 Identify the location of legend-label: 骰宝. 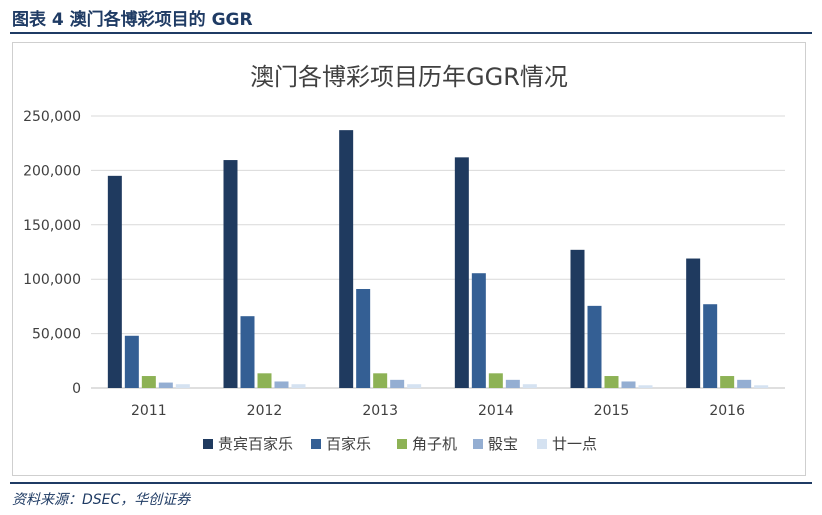
(503, 444).